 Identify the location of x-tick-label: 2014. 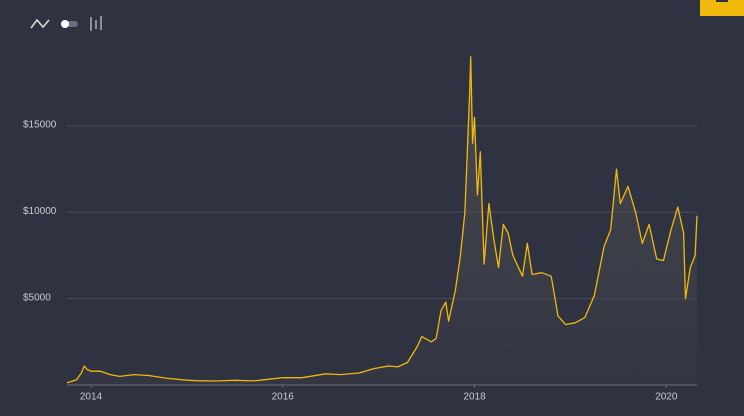
(91, 397).